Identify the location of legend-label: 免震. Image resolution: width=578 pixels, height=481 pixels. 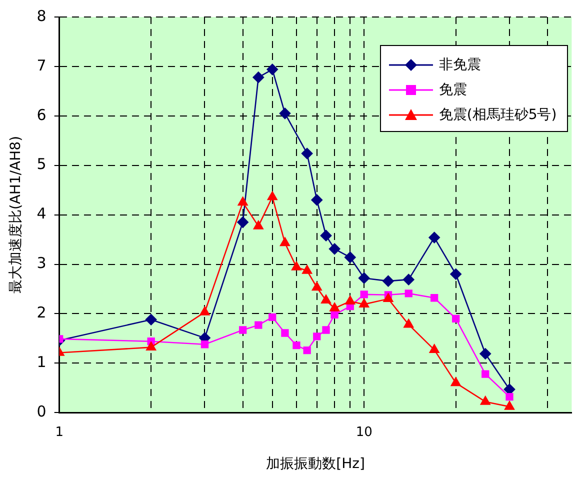
(452, 89).